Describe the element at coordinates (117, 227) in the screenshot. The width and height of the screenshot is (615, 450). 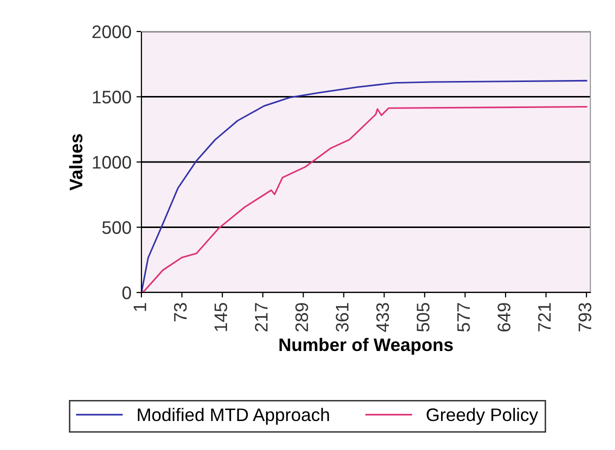
I see `y-tick-label: 500` at that location.